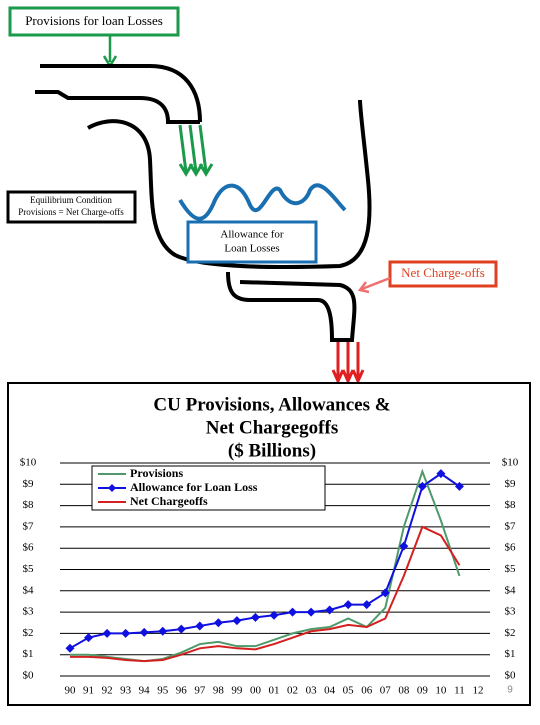  What do you see at coordinates (511, 505) in the screenshot?
I see `y2-tick-label: $8` at bounding box center [511, 505].